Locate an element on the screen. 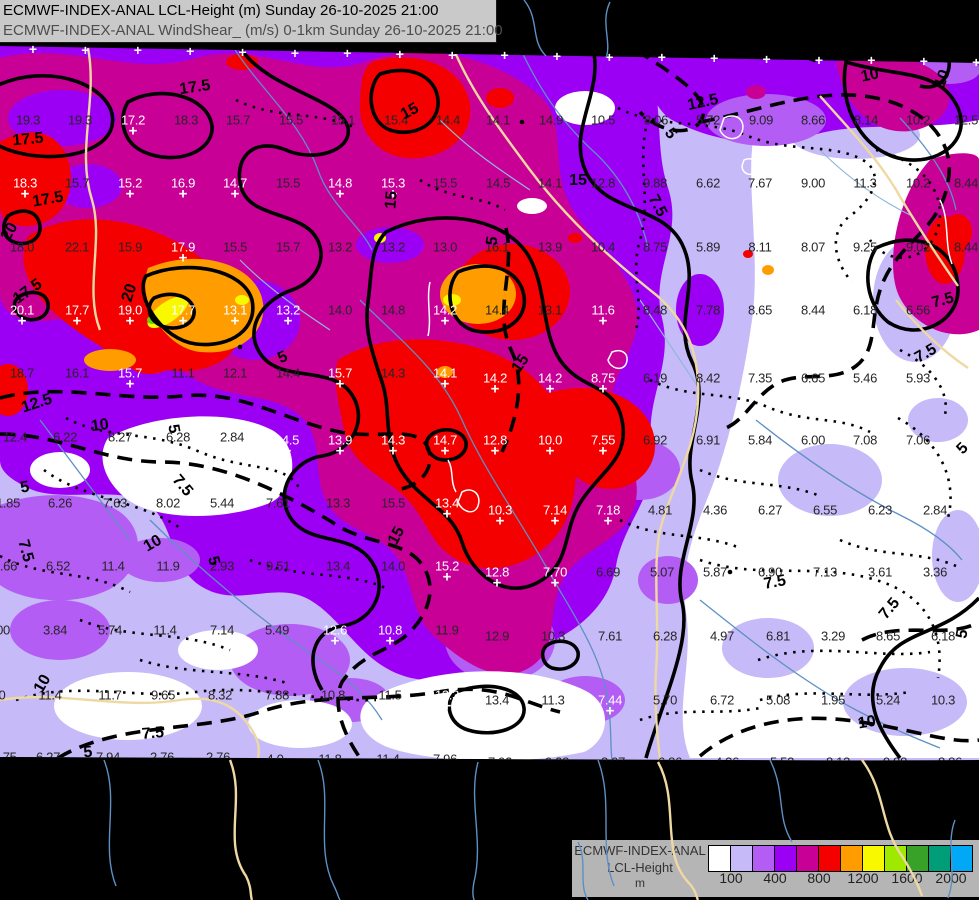  map-value: 7.61 is located at coordinates (278, 503).